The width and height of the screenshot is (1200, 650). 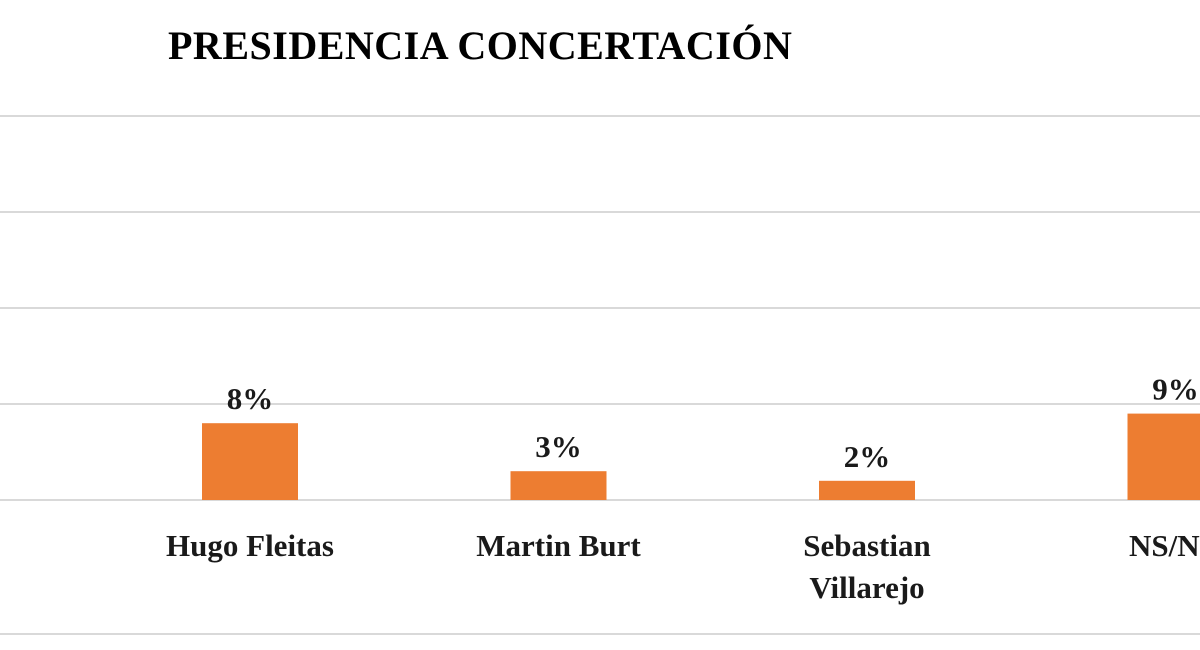 I want to click on data-labels: 8% 3% 2% 9%, so click(x=713, y=423).